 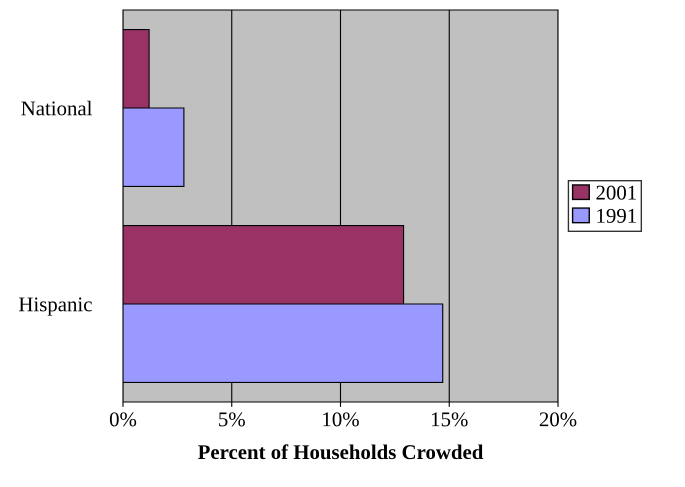 What do you see at coordinates (55, 306) in the screenshot?
I see `y-tick-label: Hispanic` at bounding box center [55, 306].